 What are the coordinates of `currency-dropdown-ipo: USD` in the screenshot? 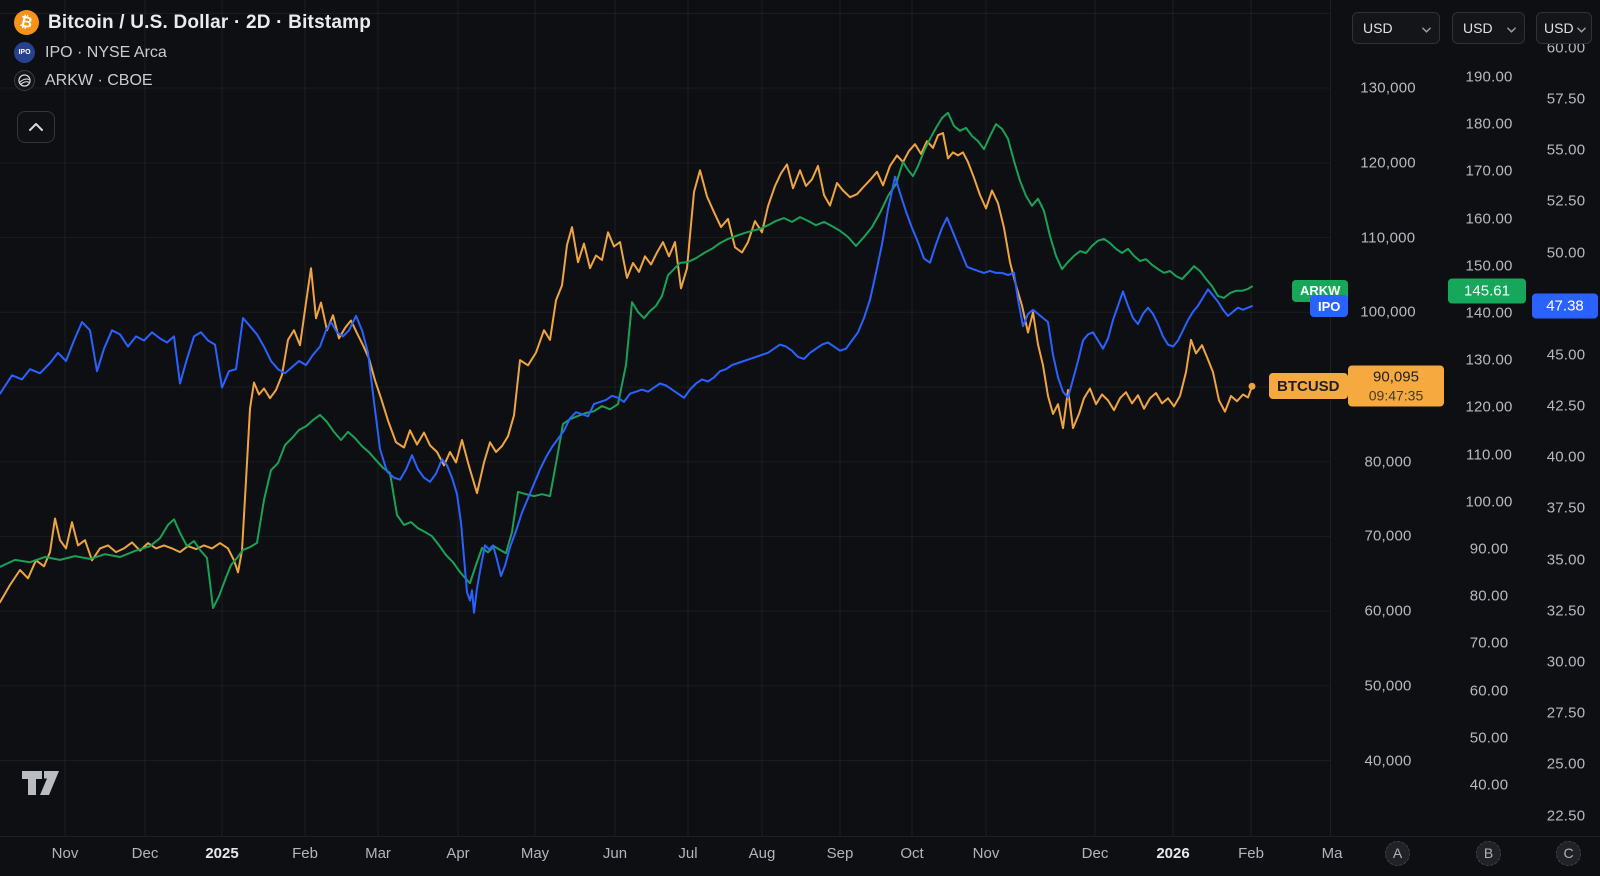 It's located at (1564, 28).